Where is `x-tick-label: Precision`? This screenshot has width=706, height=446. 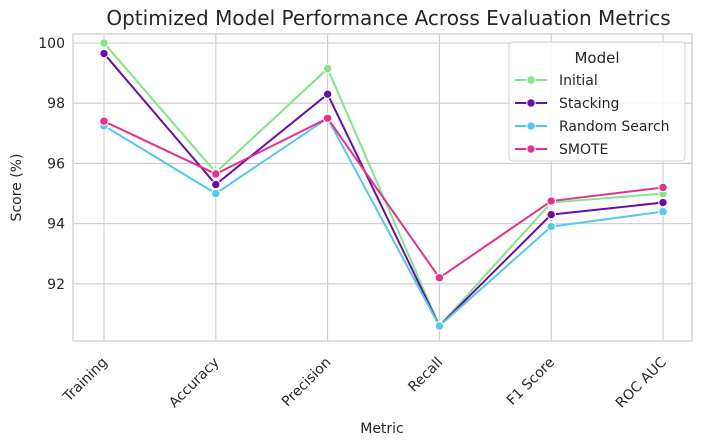
x-tick-label: Precision is located at coordinates (306, 382).